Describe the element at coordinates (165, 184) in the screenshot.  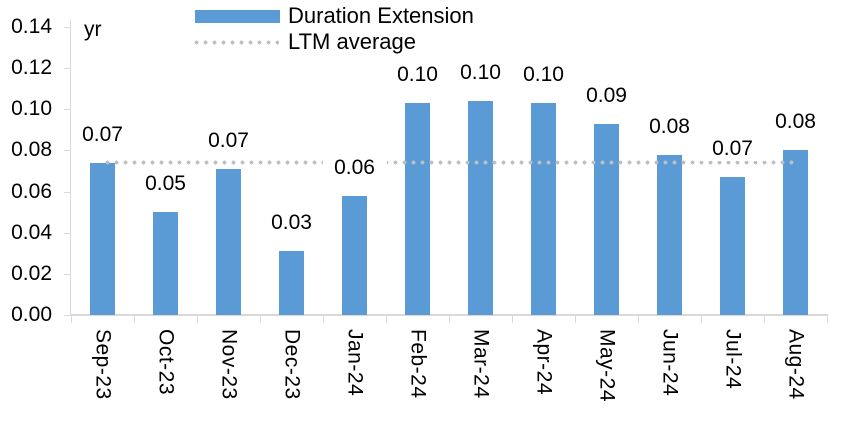
I see `bar-value-label: 0.05` at that location.